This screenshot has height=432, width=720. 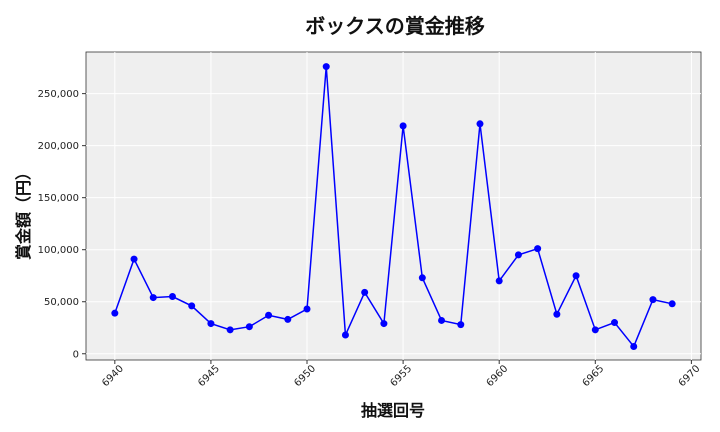 What do you see at coordinates (58, 198) in the screenshot?
I see `y-tick-label: 150,000` at bounding box center [58, 198].